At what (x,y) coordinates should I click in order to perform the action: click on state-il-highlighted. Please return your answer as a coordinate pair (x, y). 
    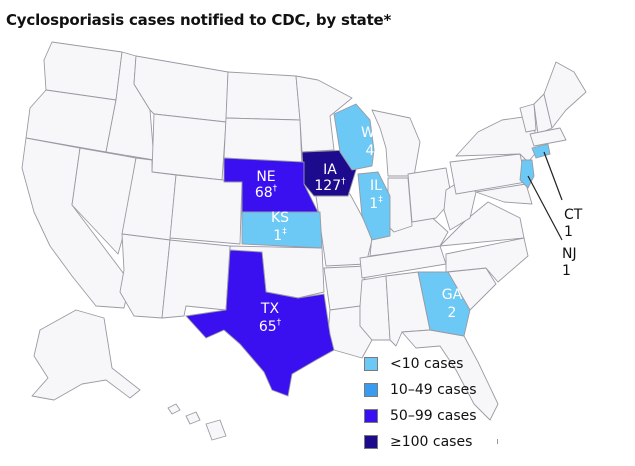
    Looking at the image, I should click on (374, 206).